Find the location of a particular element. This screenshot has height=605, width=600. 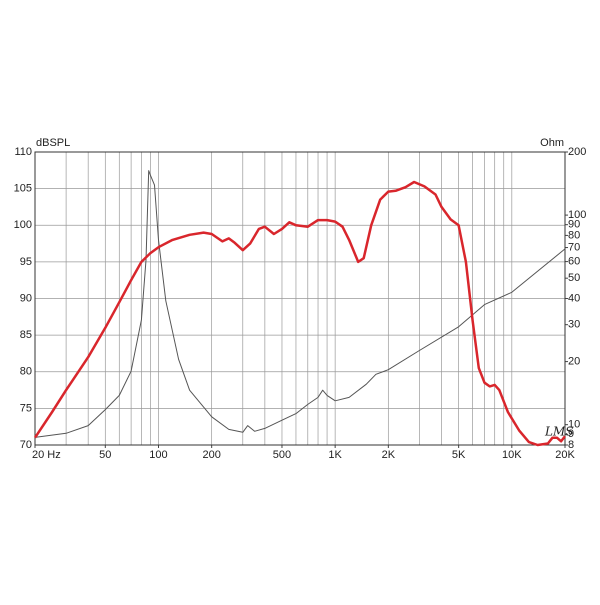

x-tick-label: 100 is located at coordinates (158, 455).